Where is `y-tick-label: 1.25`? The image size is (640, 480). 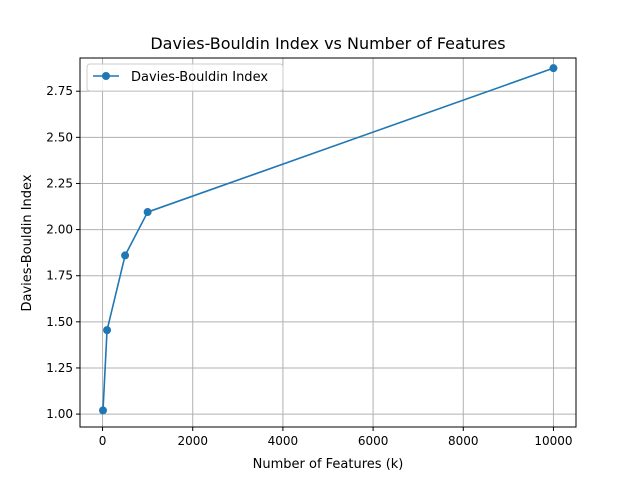 y-tick-label: 1.25 is located at coordinates (59, 368).